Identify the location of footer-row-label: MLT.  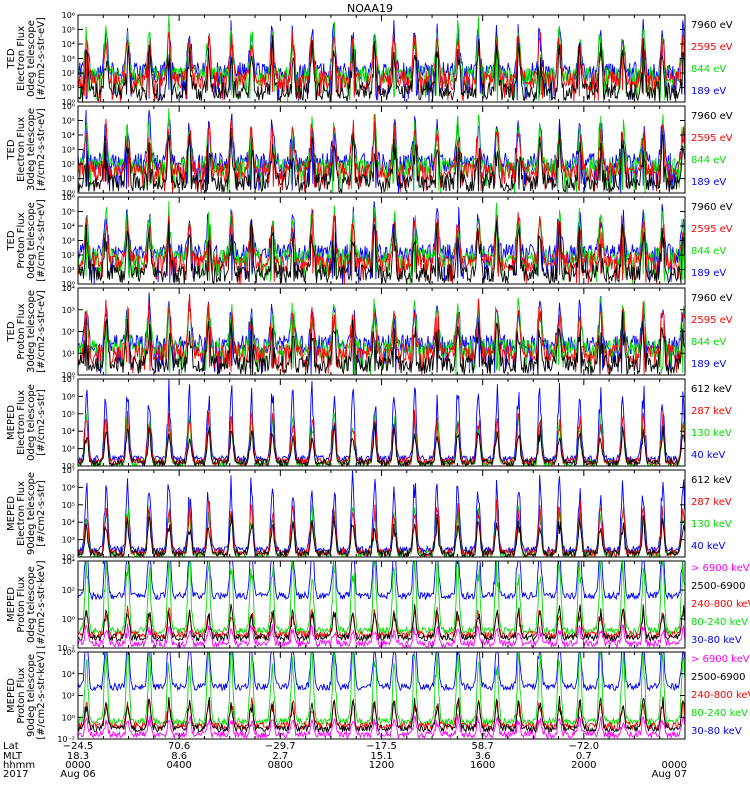
(13, 756).